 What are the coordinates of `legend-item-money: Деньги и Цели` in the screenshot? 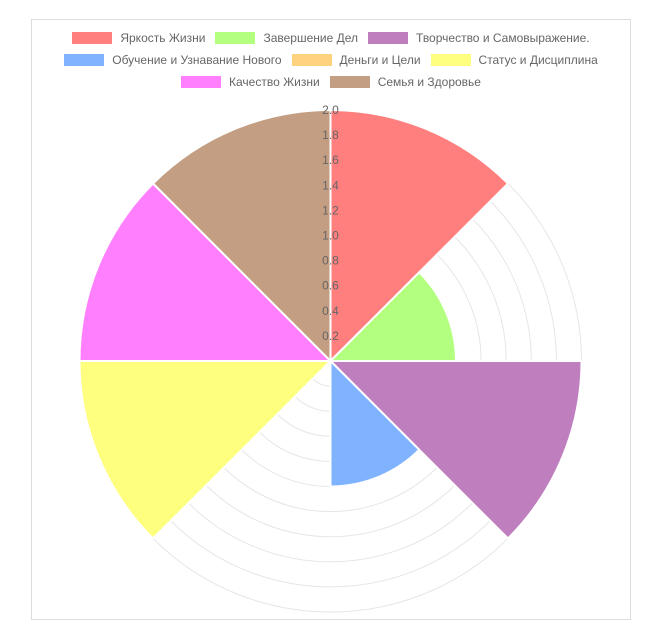 It's located at (356, 60).